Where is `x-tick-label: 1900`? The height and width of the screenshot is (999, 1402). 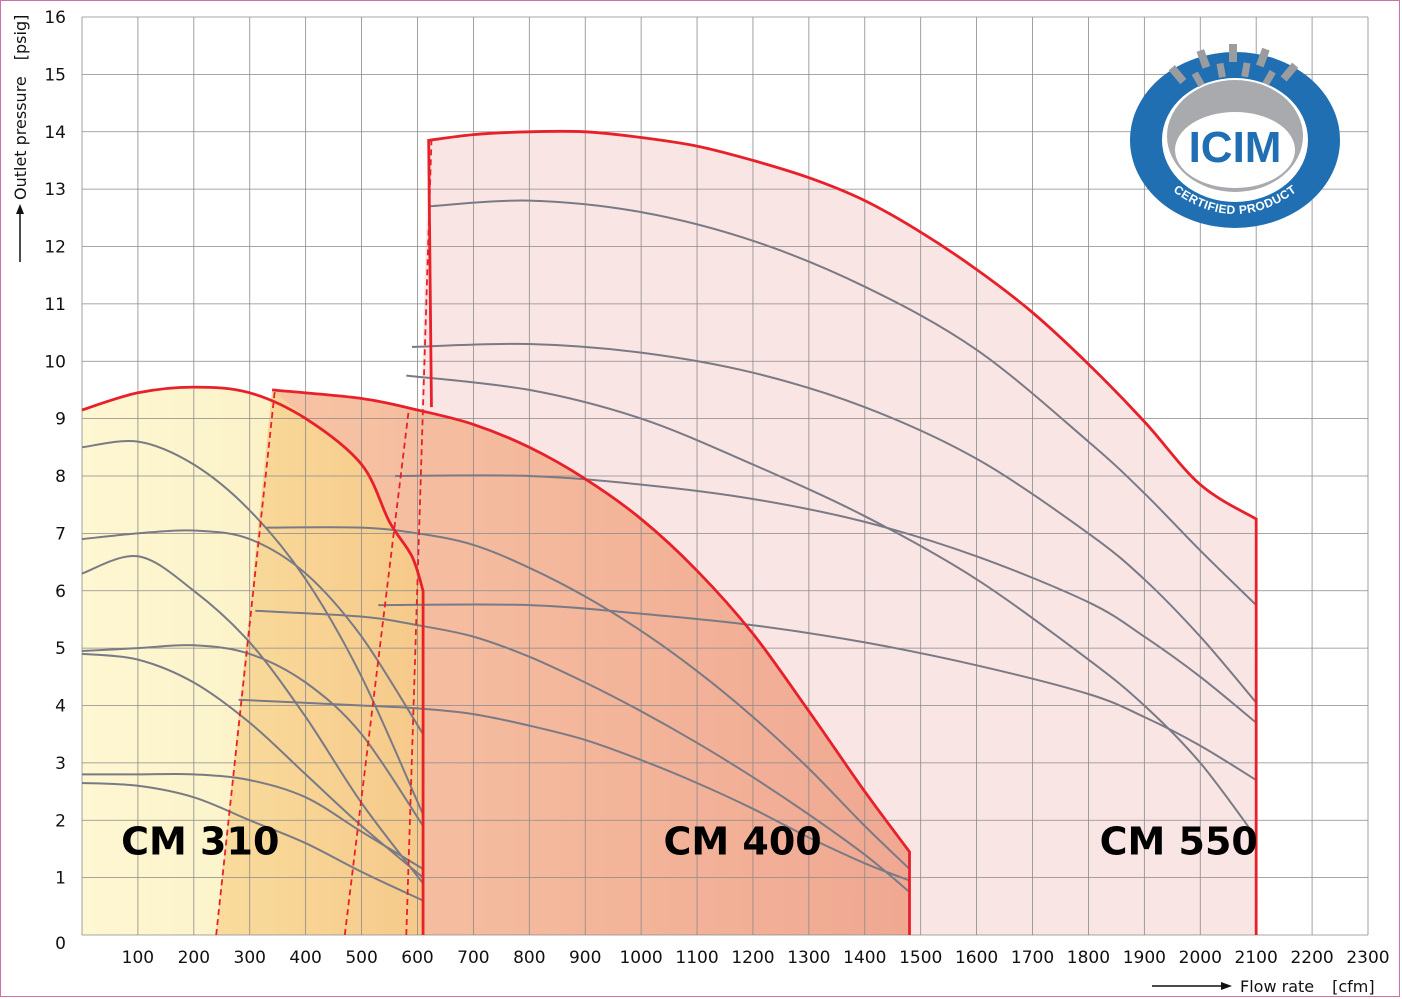
x-tick-label: 1900 is located at coordinates (1144, 958).